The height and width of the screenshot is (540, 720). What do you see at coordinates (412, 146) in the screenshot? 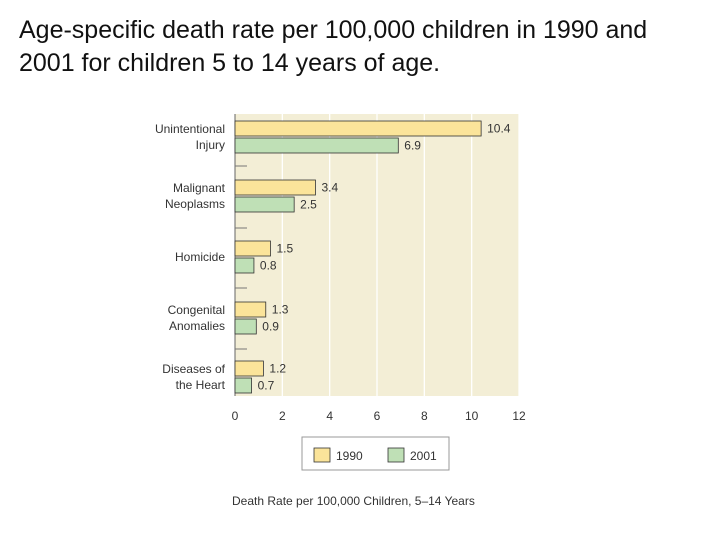
I see `data-label: 6.9` at bounding box center [412, 146].